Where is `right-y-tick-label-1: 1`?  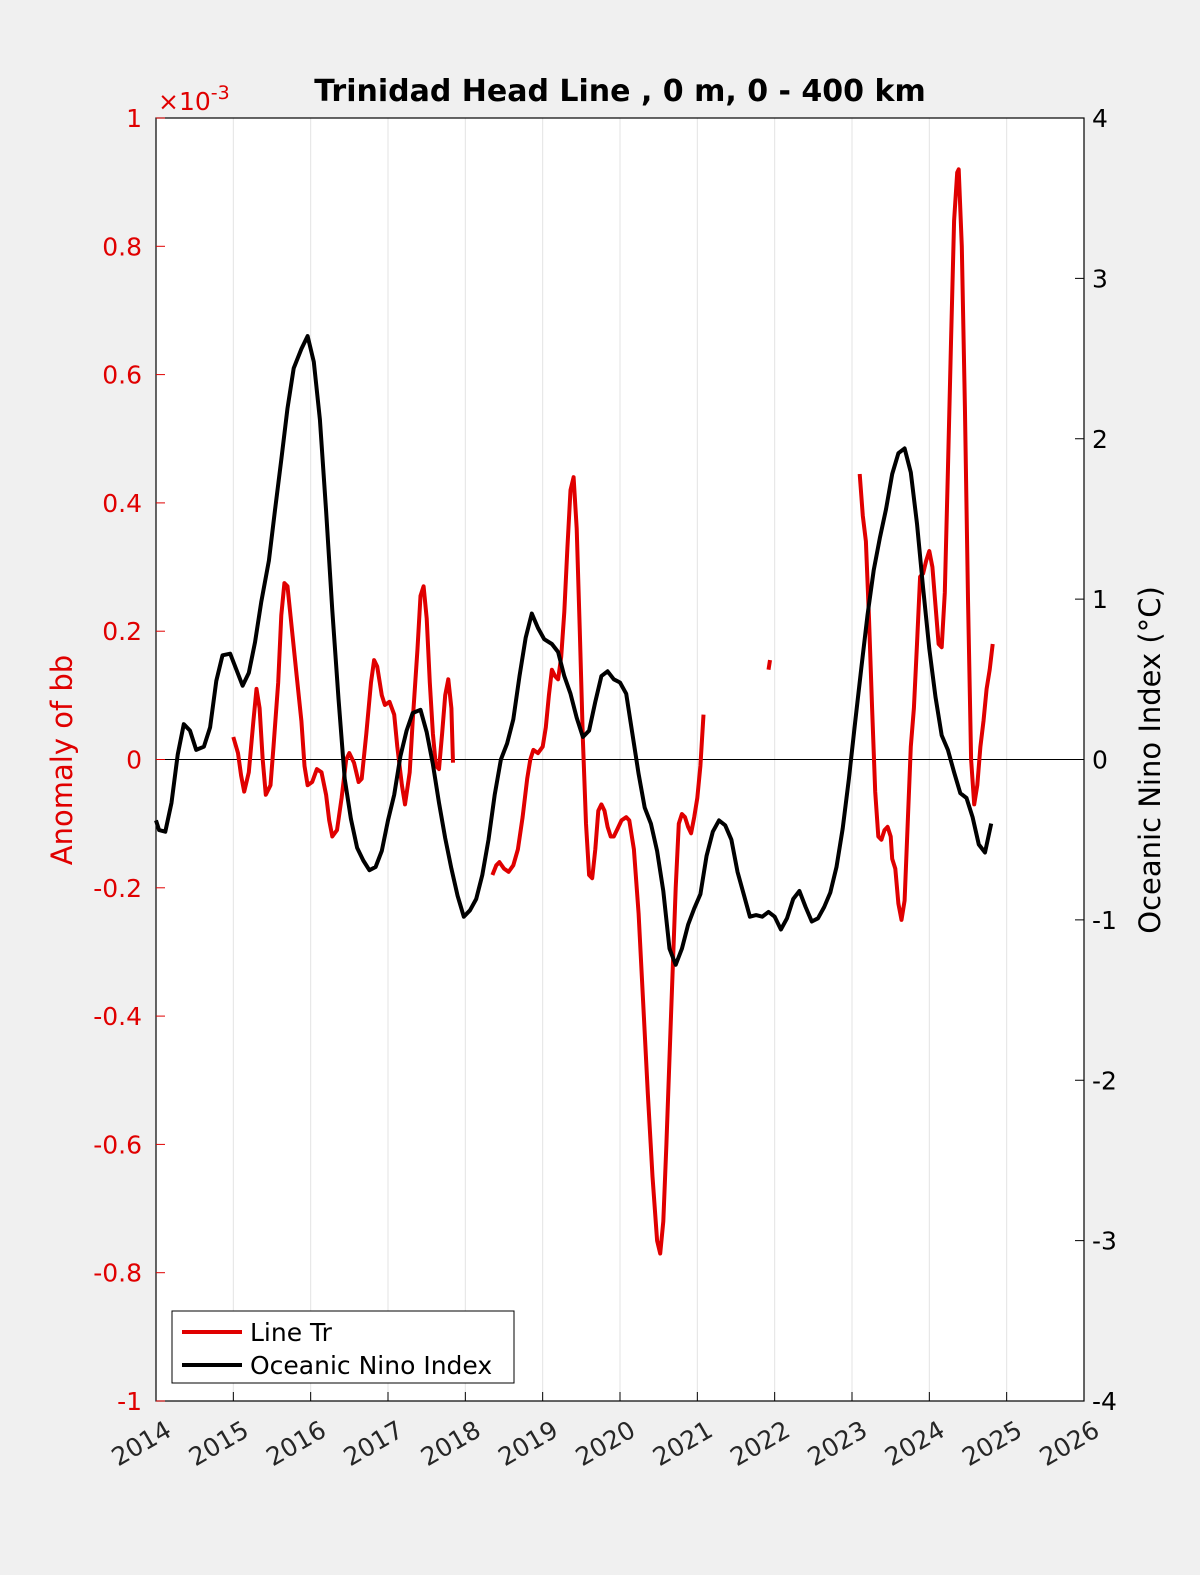
right-y-tick-label-1: 1 is located at coordinates (1100, 599).